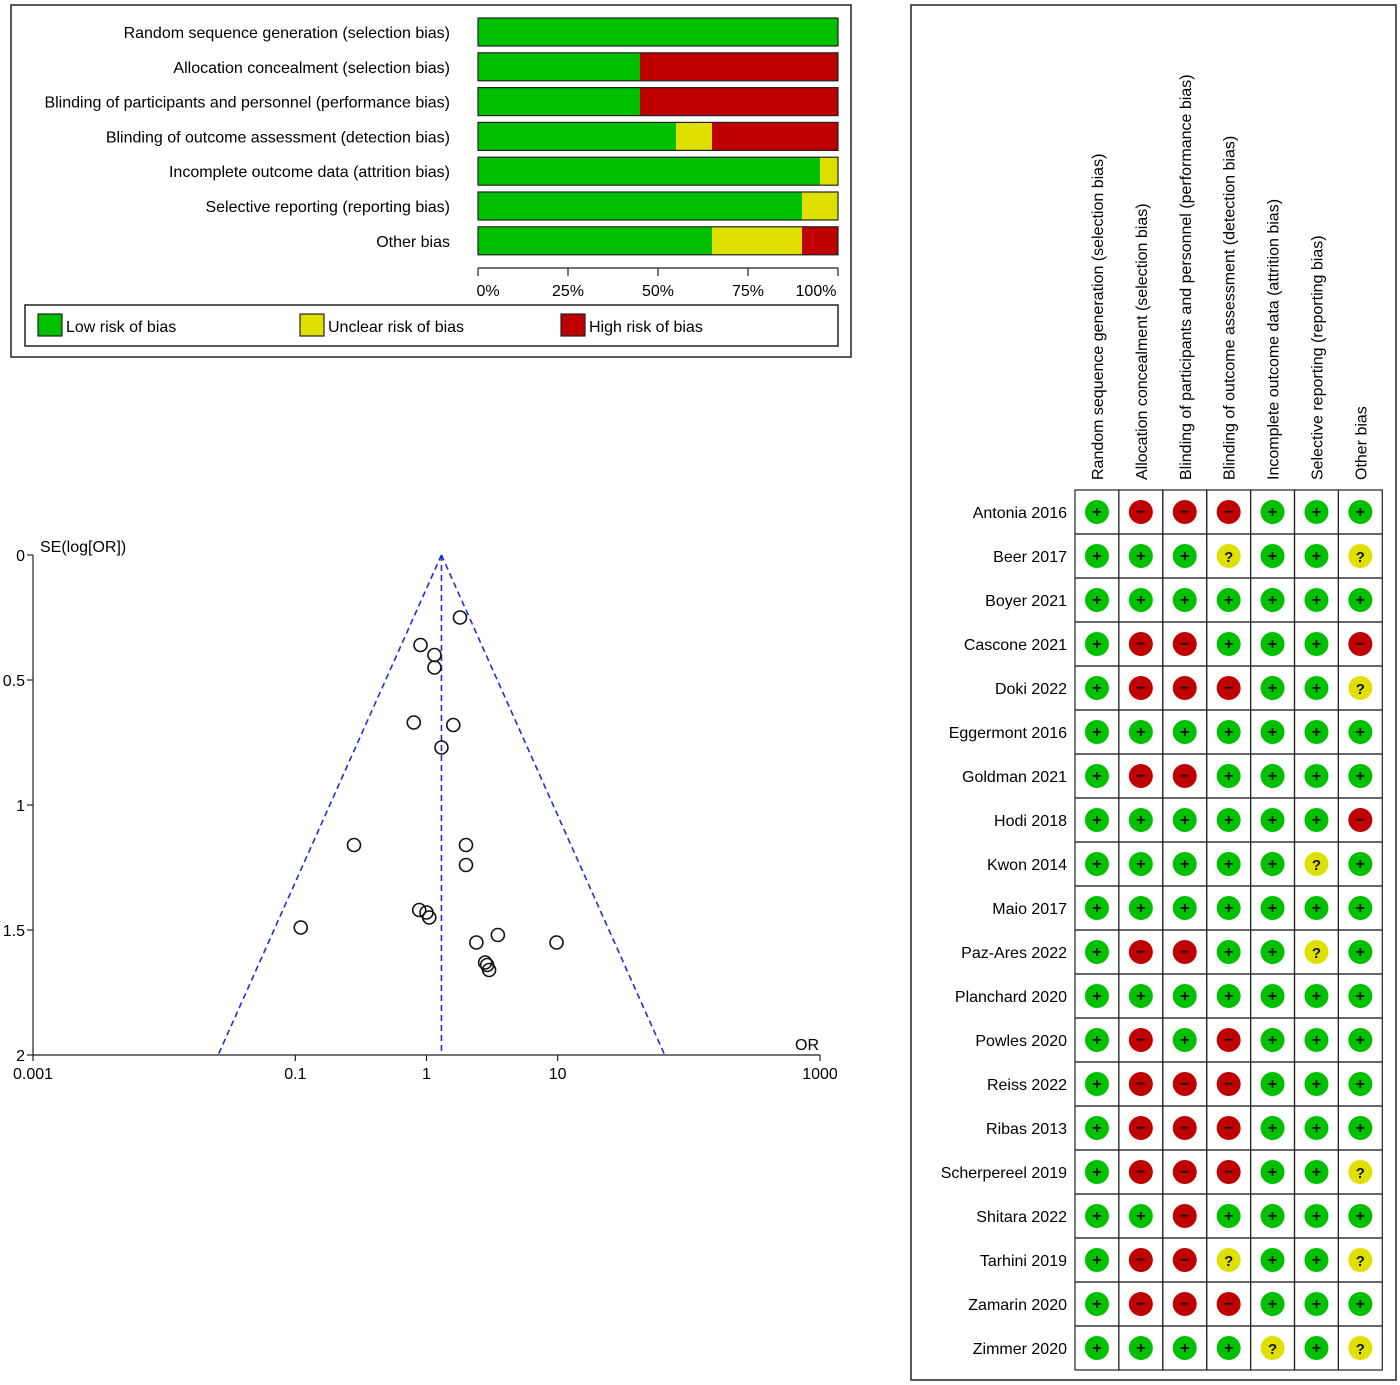 This screenshot has width=1400, height=1385. I want to click on matrix-cell, so click(1360, 1348).